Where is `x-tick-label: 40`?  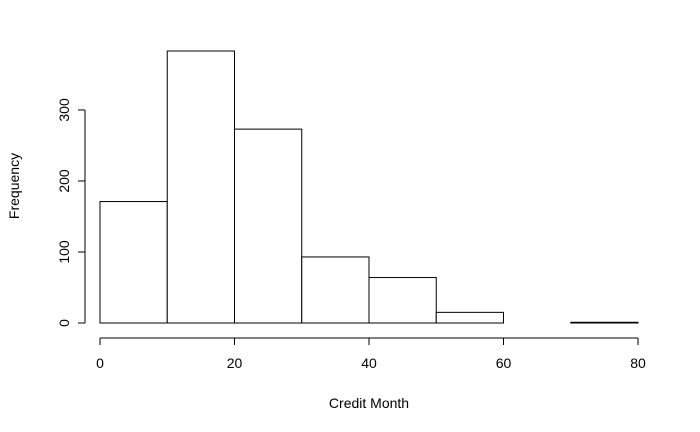 x-tick-label: 40 is located at coordinates (369, 363).